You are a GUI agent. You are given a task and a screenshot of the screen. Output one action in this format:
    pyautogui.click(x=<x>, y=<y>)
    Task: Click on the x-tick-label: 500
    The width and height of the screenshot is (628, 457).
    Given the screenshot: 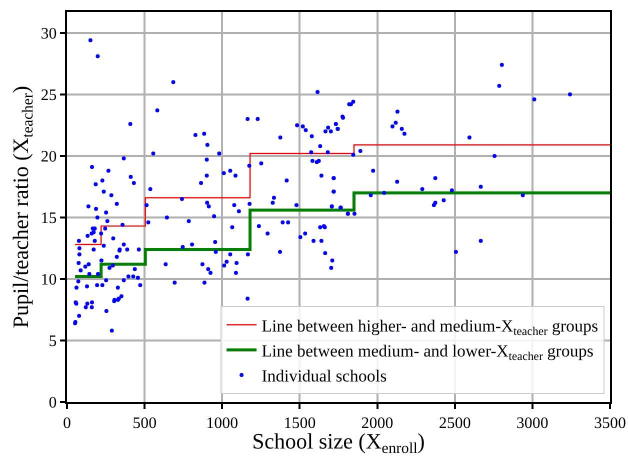 What is the action you would take?
    pyautogui.click(x=144, y=423)
    